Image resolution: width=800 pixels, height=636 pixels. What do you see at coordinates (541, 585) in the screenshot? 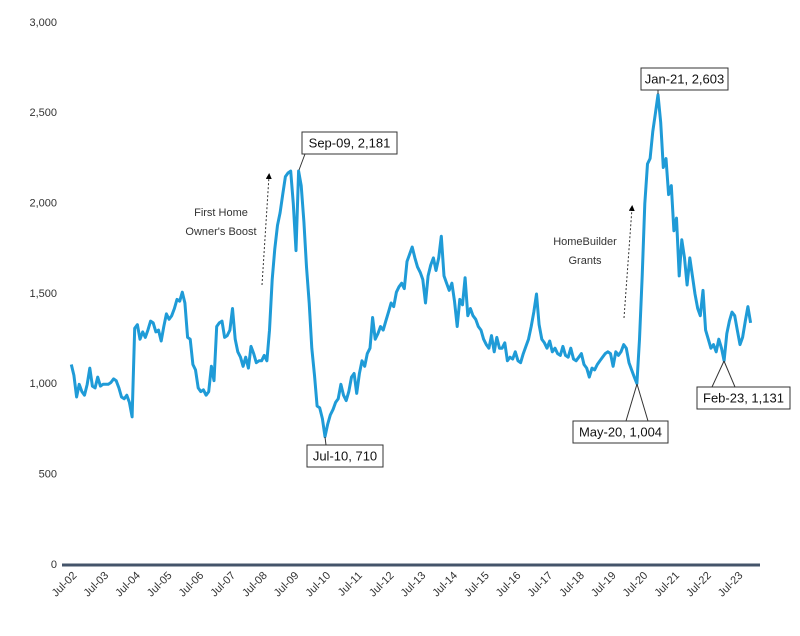
I see `x-tick-label: Jul-17` at bounding box center [541, 585].